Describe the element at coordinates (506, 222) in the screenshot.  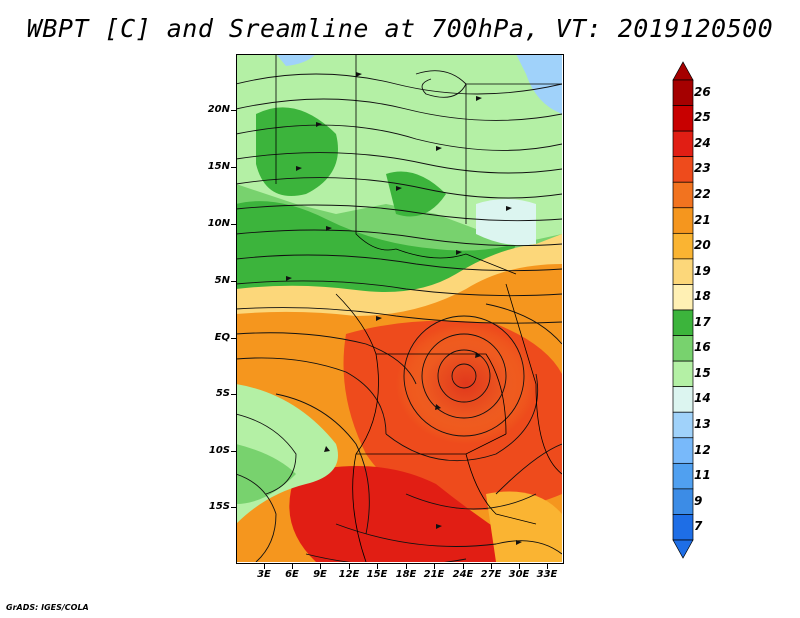
I see `field-pale-east` at that location.